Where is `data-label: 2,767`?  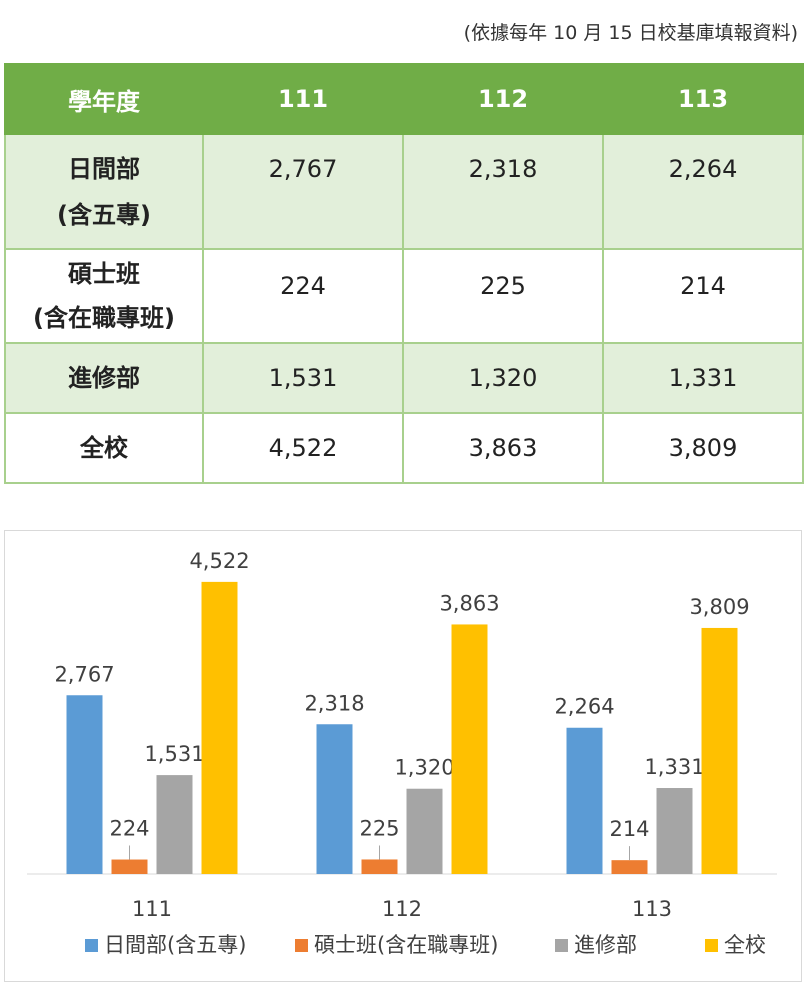 data-label: 2,767 is located at coordinates (84, 674).